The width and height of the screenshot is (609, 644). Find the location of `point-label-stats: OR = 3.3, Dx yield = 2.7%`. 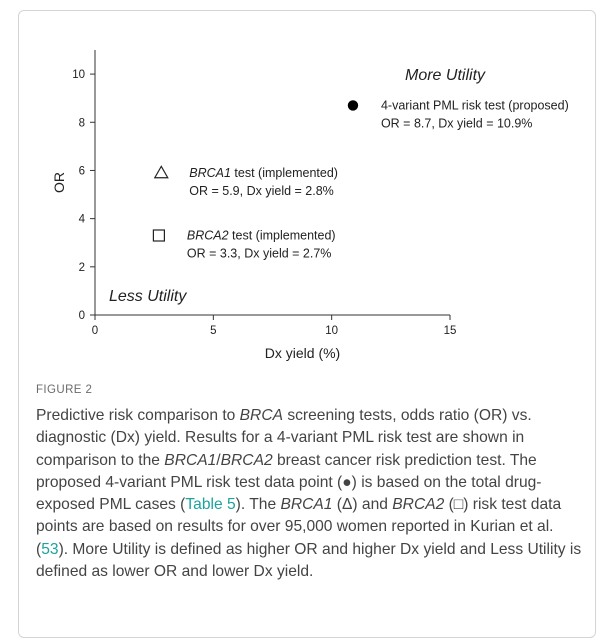

point-label-stats: OR = 3.3, Dx yield = 2.7% is located at coordinates (259, 254).